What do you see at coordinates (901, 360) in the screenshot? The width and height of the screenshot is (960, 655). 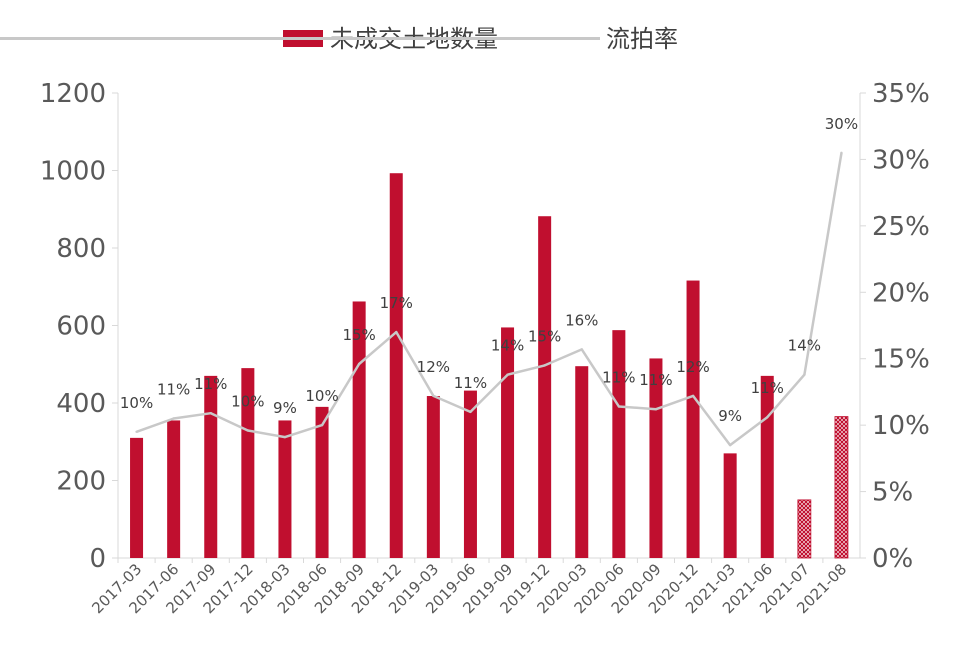 I see `right-axis-tick-label: 15%` at bounding box center [901, 360].